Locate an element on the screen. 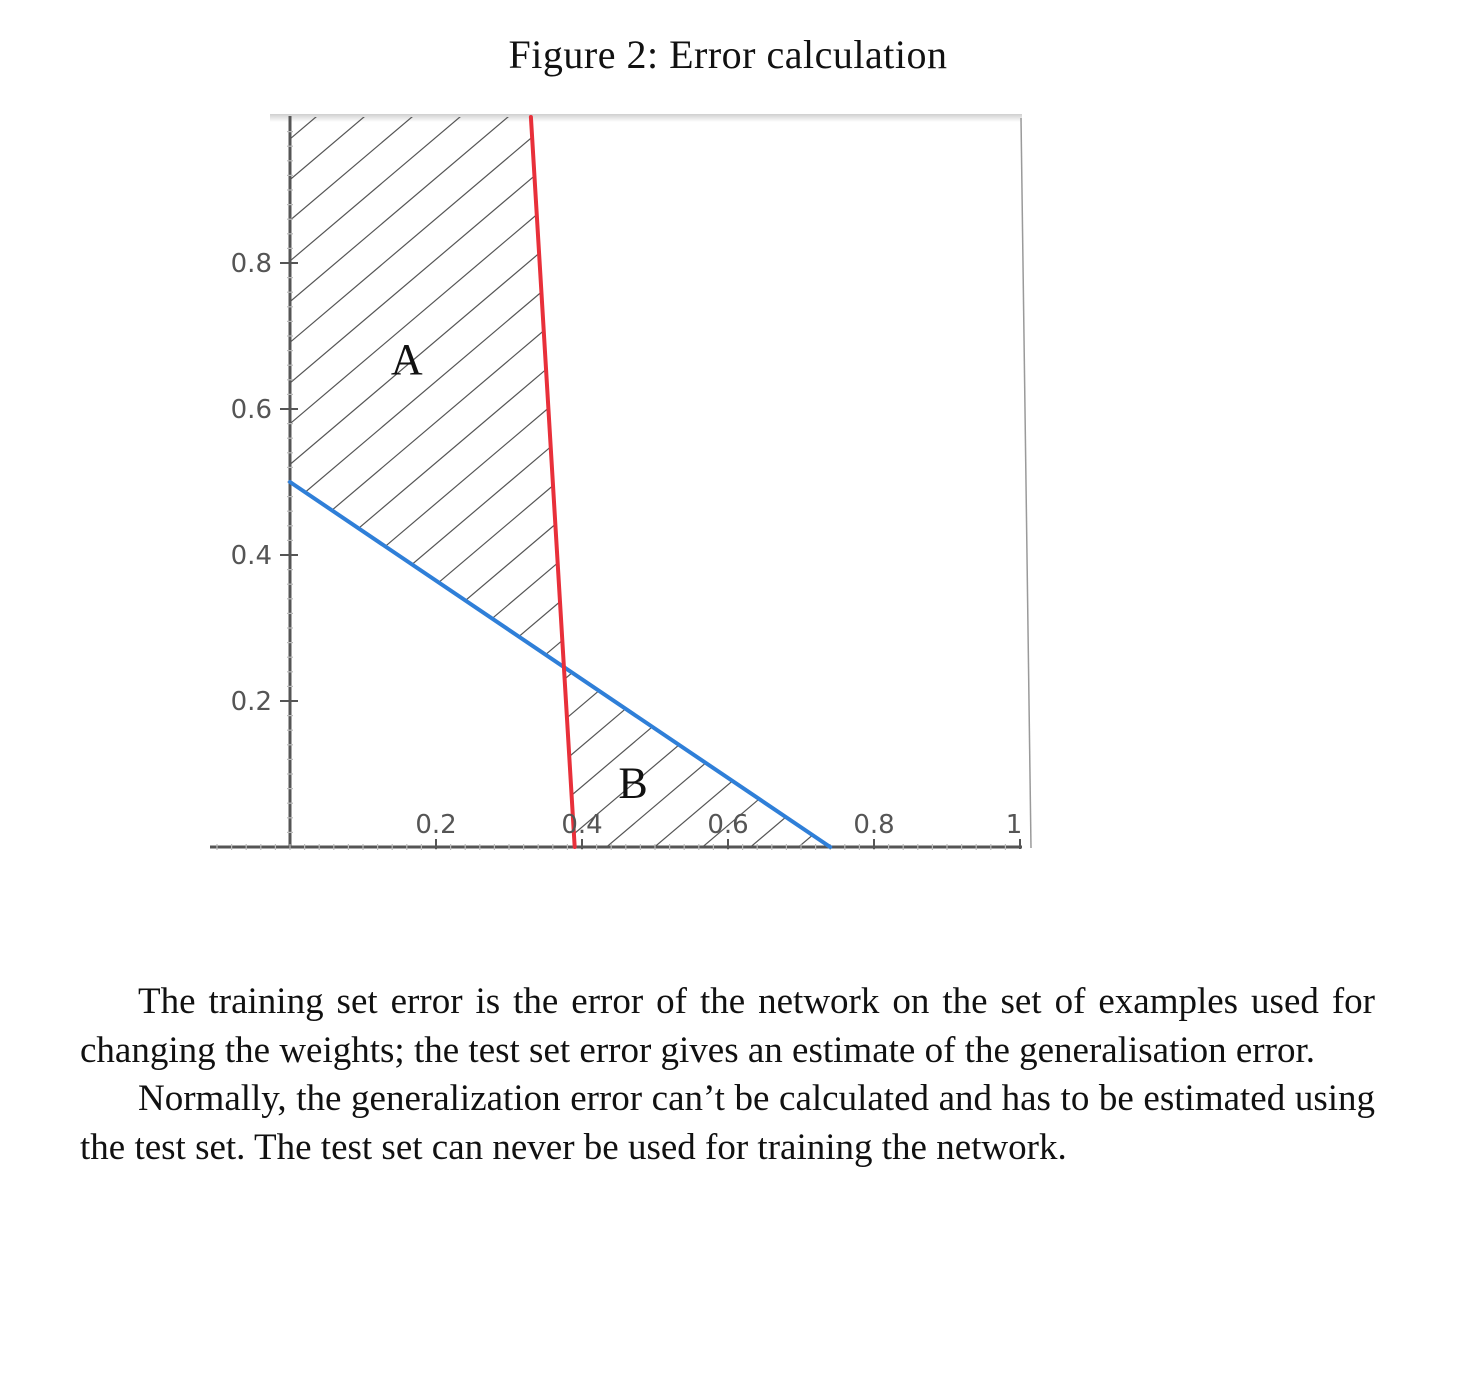  y-tick-label: 0.2 is located at coordinates (251, 702).